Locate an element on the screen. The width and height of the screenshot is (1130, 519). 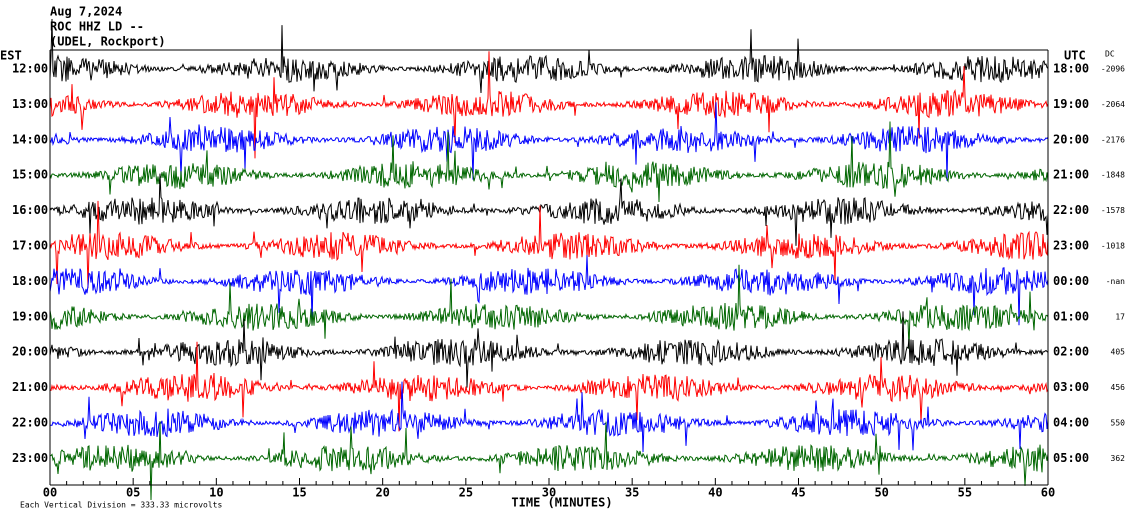
x-tick-label: 15 is located at coordinates (299, 493).